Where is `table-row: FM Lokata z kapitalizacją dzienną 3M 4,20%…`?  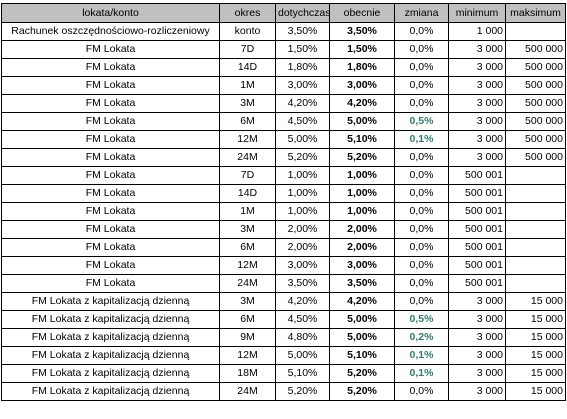
table-row: FM Lokata z kapitalizacją dzienną 3M 4,20%… is located at coordinates (283, 301).